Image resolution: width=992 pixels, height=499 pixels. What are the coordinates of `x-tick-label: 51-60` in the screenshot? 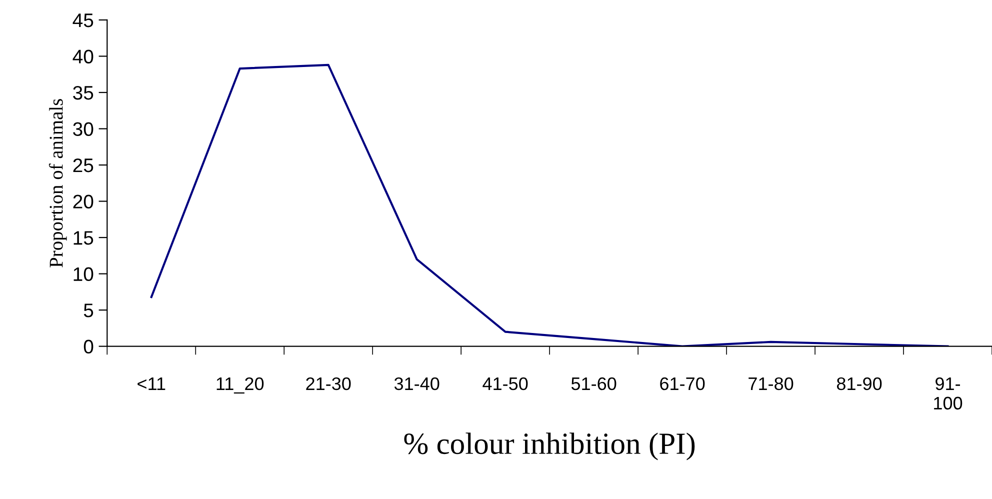 It's located at (593, 383).